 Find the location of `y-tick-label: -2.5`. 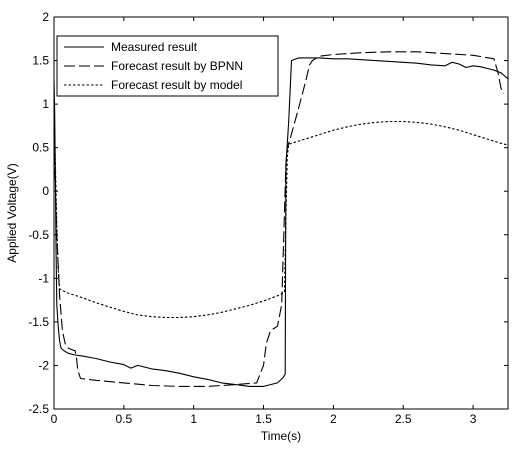

y-tick-label: -2.5 is located at coordinates (38, 409).